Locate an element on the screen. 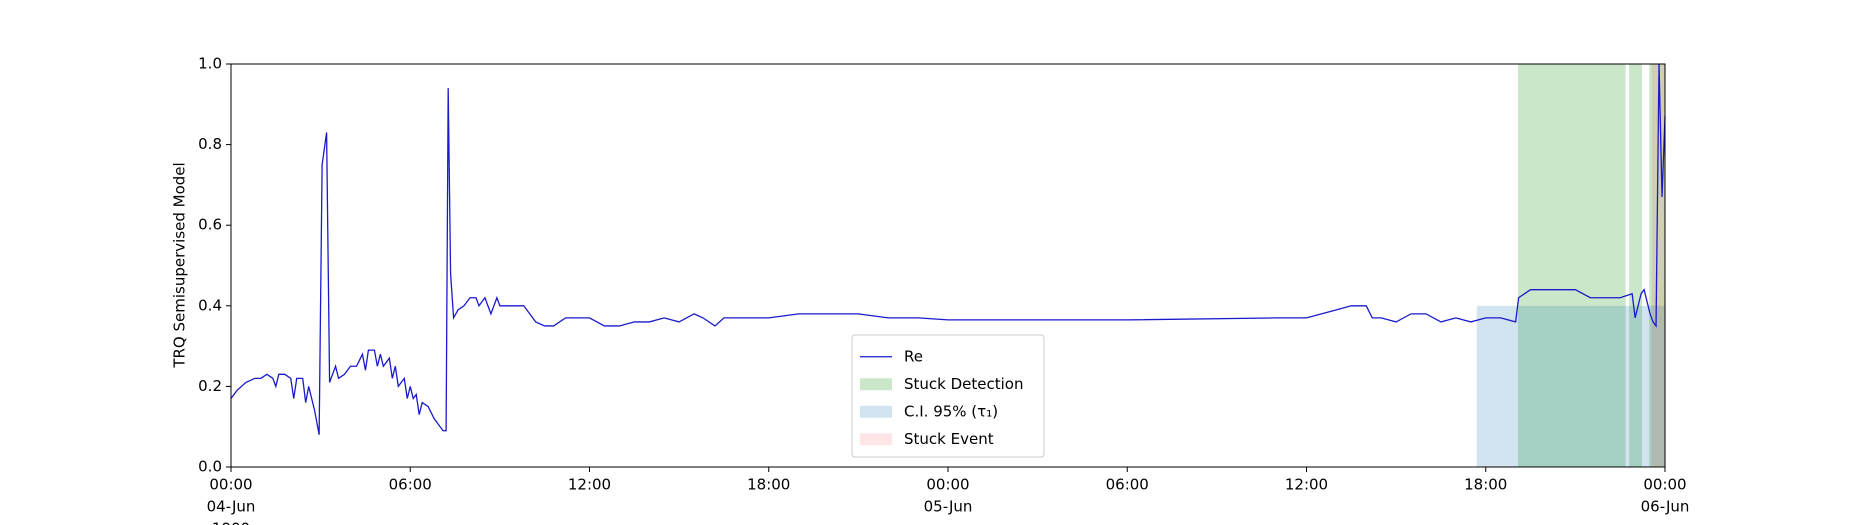 This screenshot has width=1850, height=525. legend-frame is located at coordinates (948, 396).